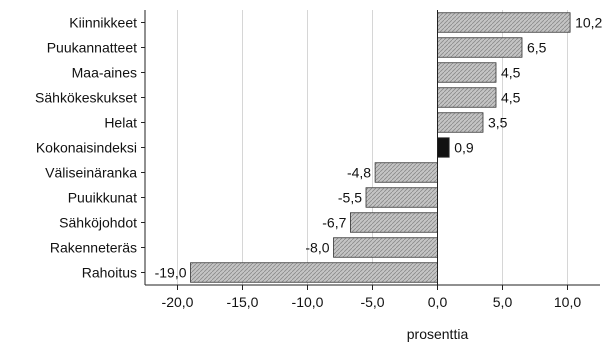 The image size is (611, 343). I want to click on x-tick-labels: -20,0 -15,0 -10,0 -5,0 0,0 5,0 10,0, so click(371, 297).